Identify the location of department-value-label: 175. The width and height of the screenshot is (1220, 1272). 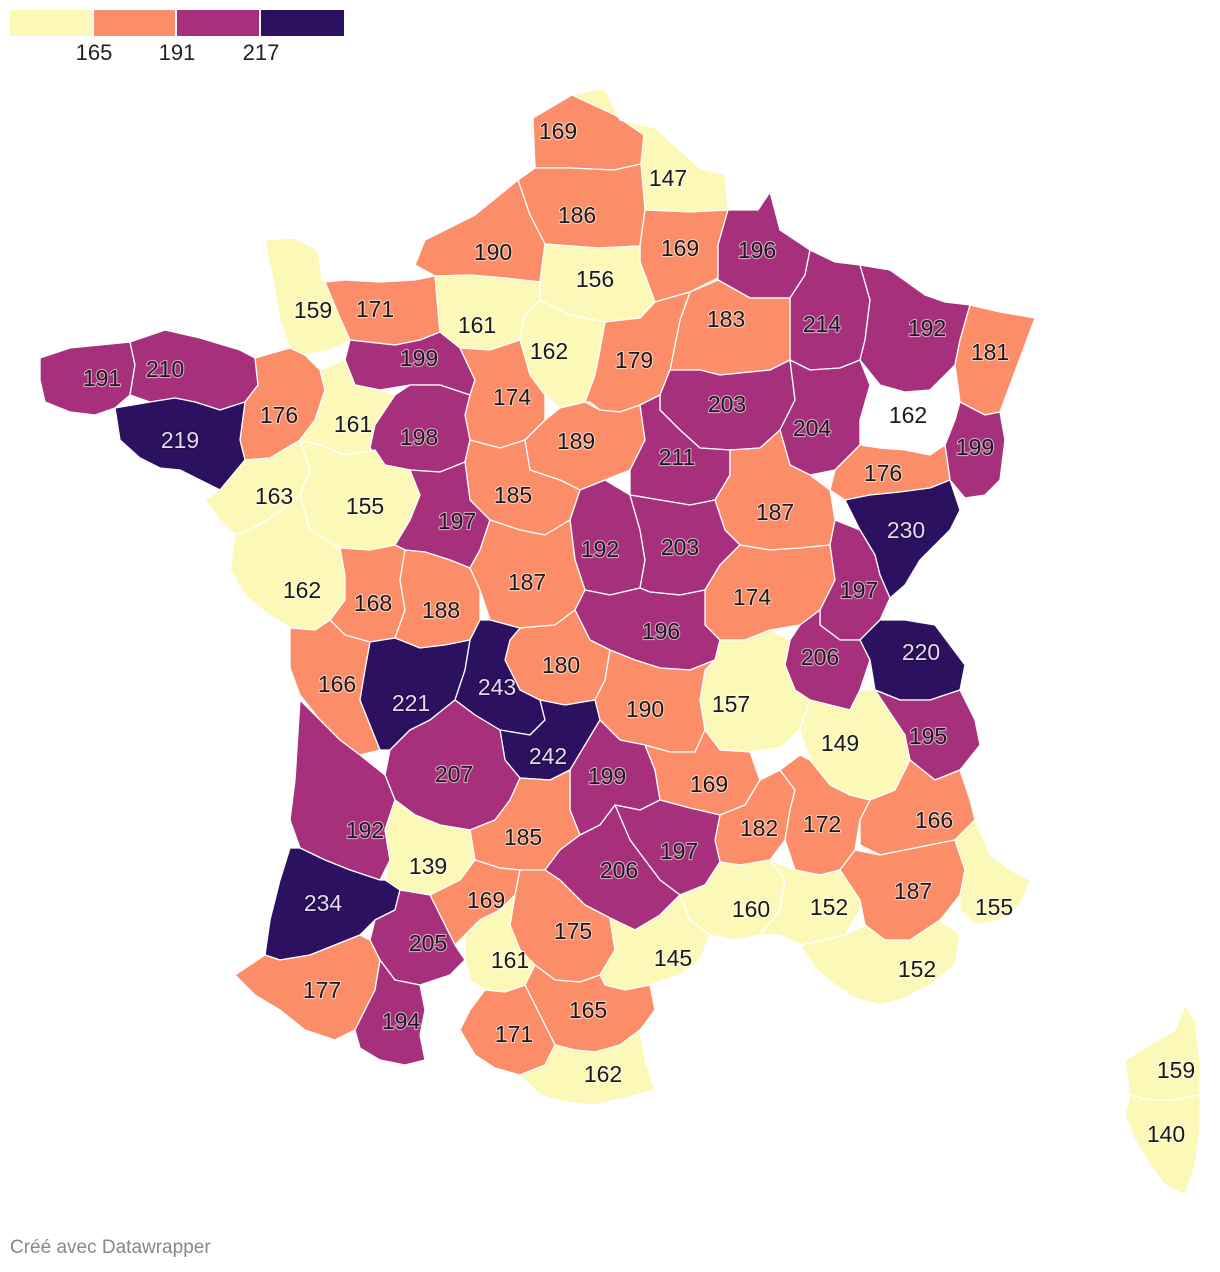
(573, 931).